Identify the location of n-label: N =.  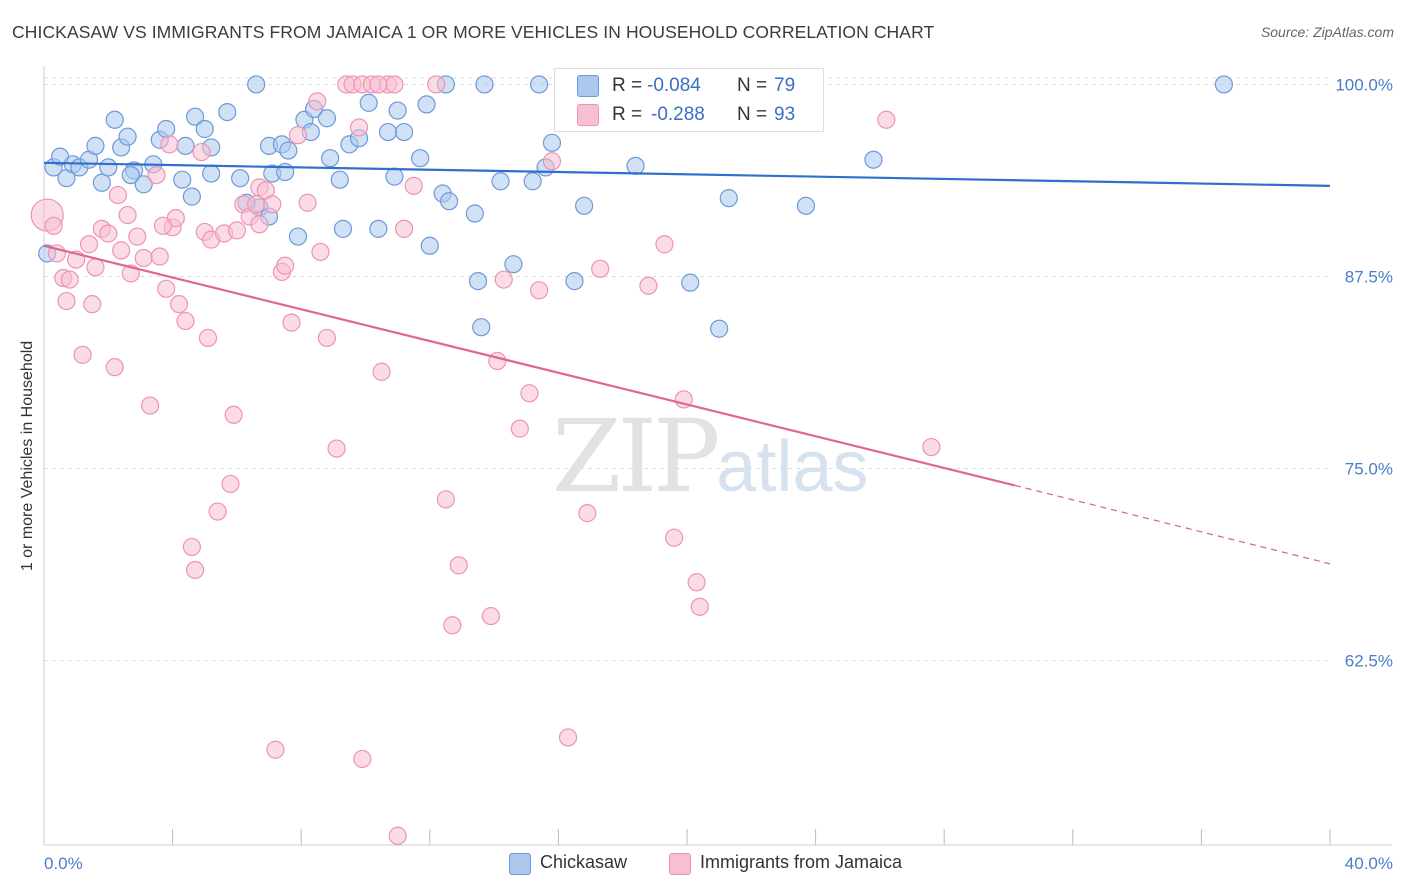
(752, 85).